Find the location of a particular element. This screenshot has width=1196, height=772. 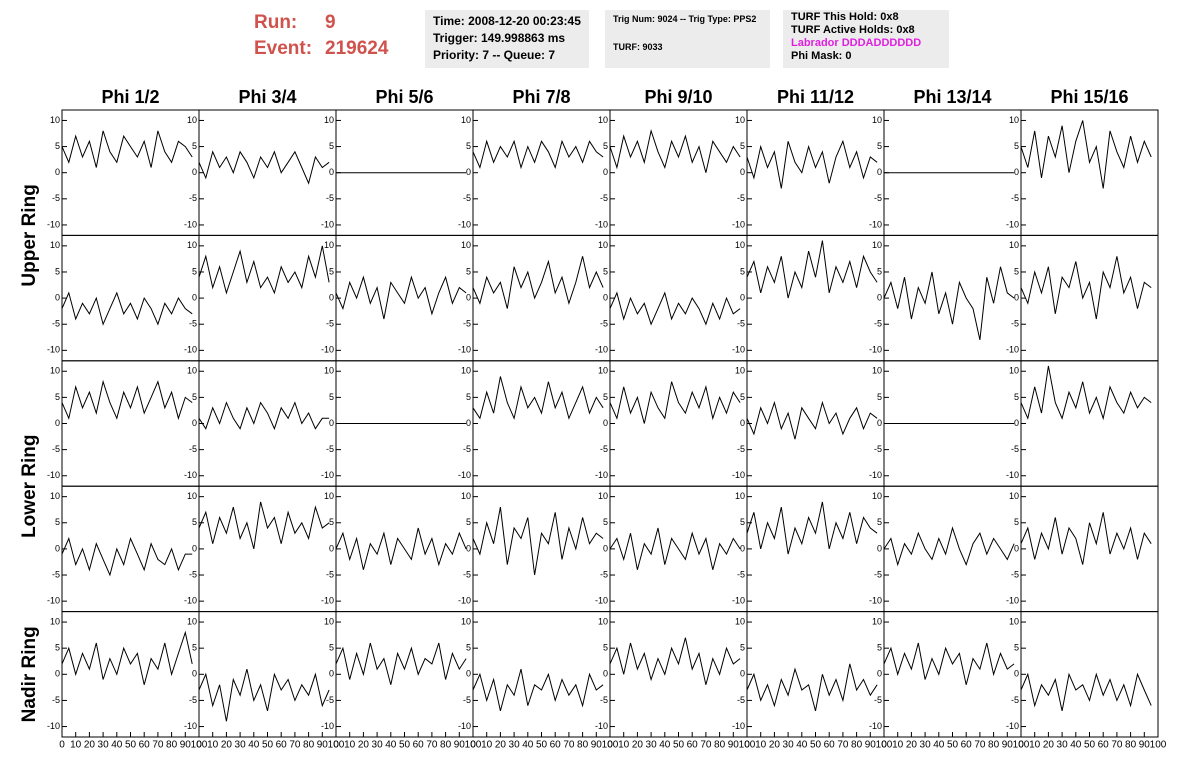

x-tick-label: 100 is located at coordinates (336, 745).